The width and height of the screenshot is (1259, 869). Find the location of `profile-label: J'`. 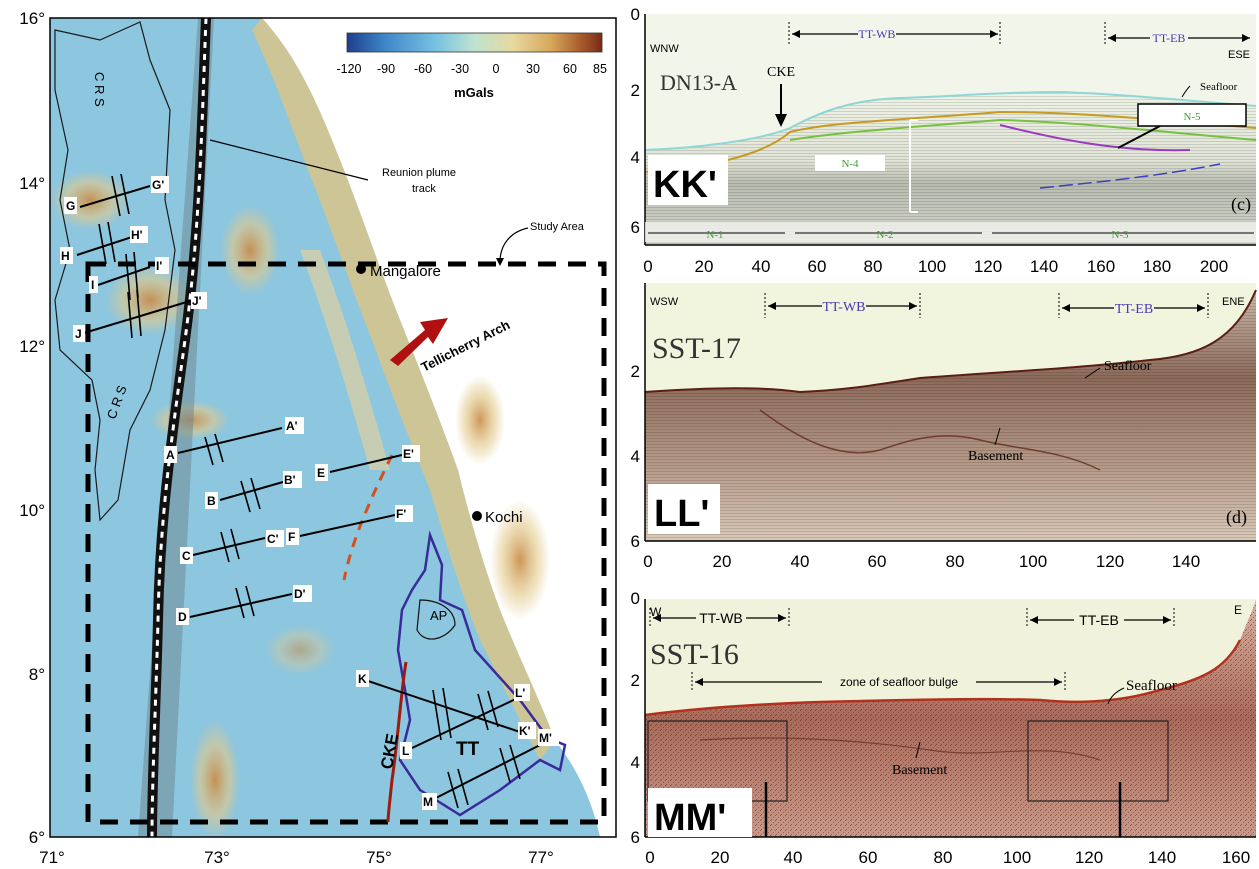

profile-label: J' is located at coordinates (197, 301).